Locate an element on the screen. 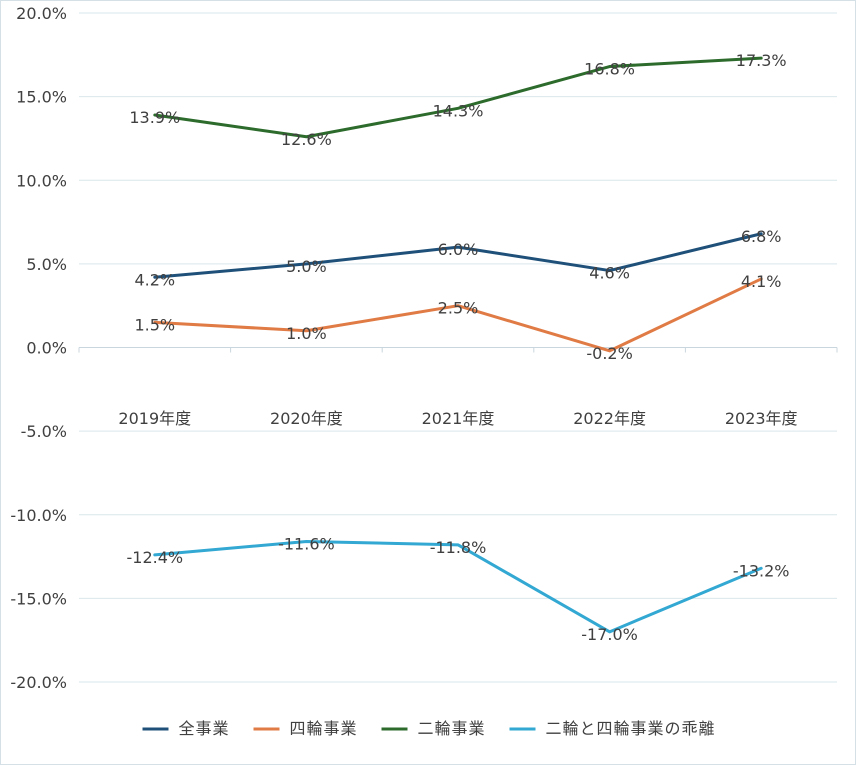 The height and width of the screenshot is (766, 856). data-label: 5.0% is located at coordinates (306, 266).